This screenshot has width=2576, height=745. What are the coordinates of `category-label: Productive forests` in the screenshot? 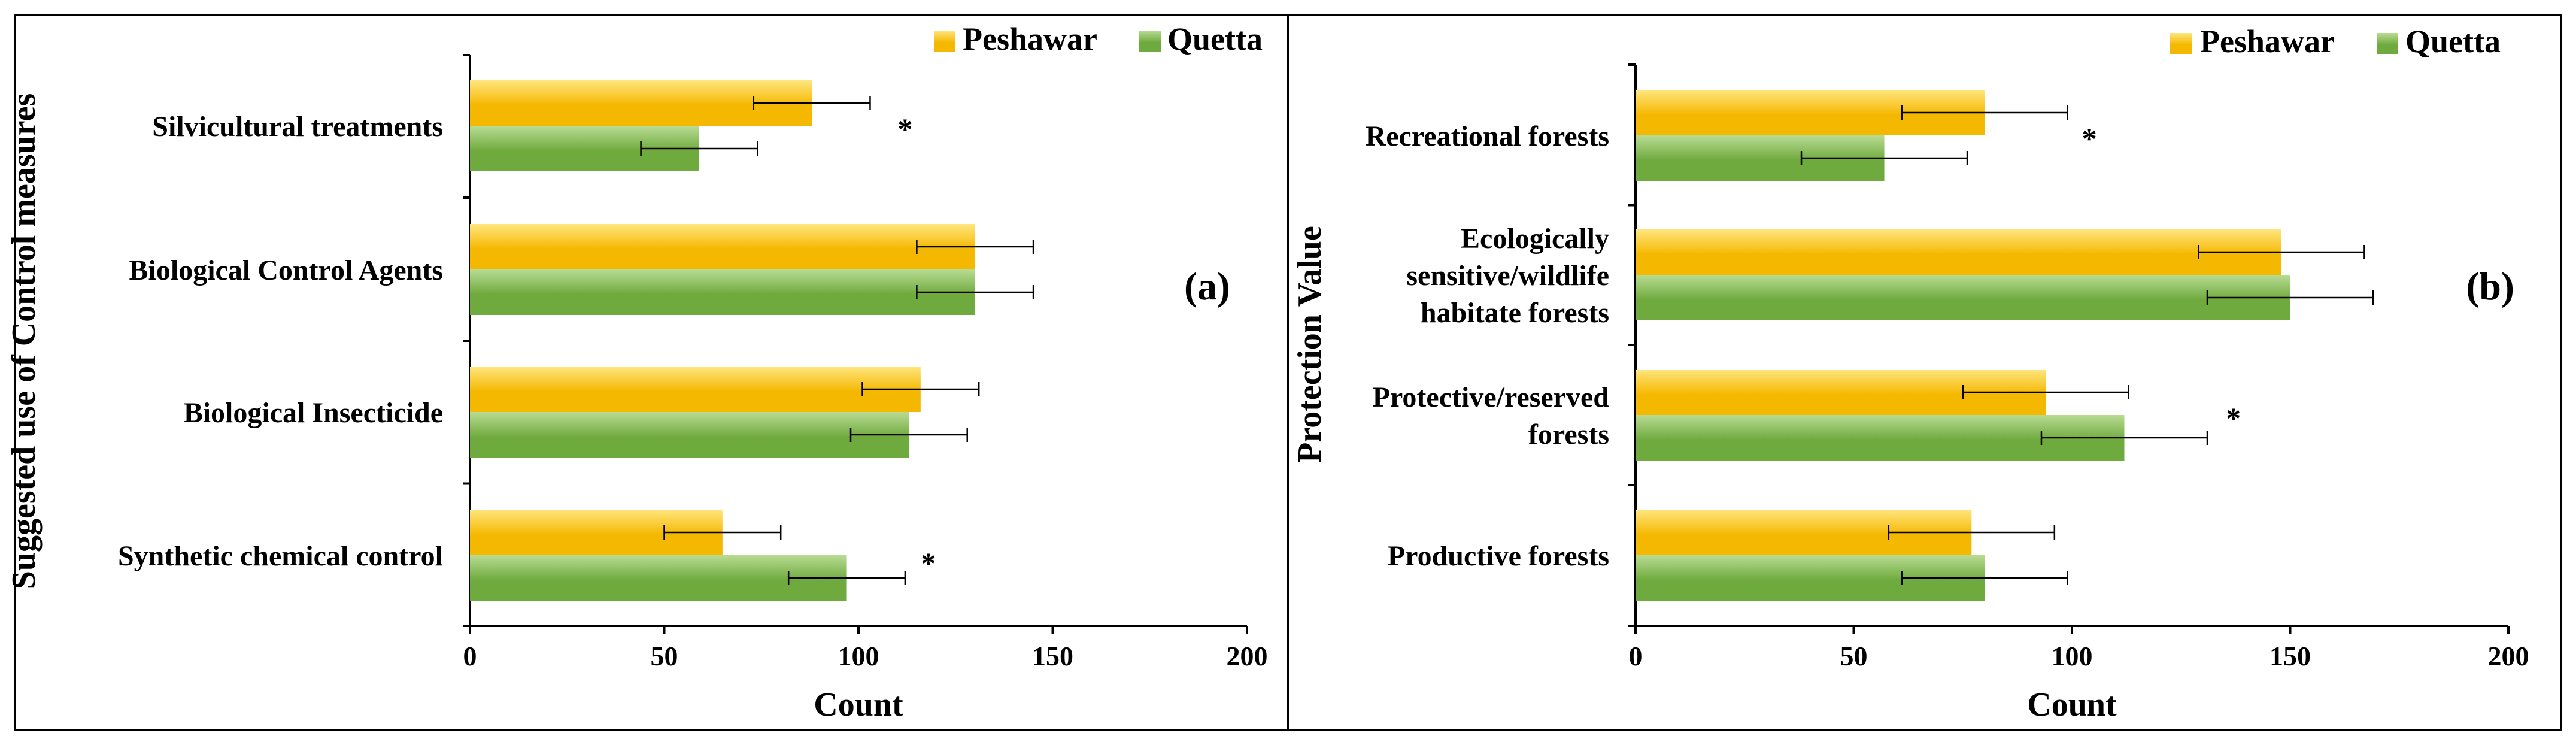 It's located at (1498, 556).